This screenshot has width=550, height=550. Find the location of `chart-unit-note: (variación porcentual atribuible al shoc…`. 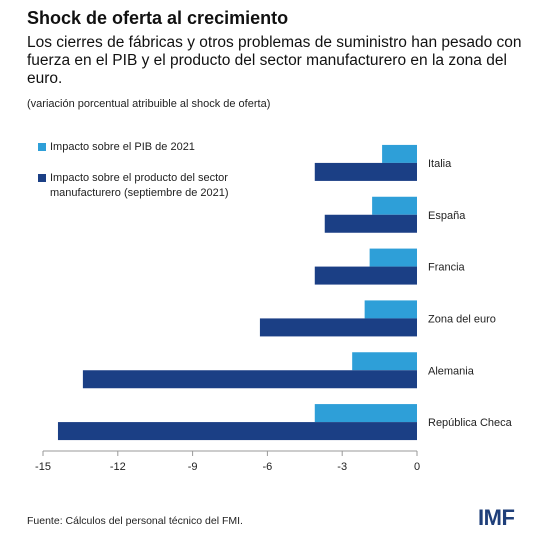

chart-unit-note: (variación porcentual atribuible al shoc… is located at coordinates (149, 104).